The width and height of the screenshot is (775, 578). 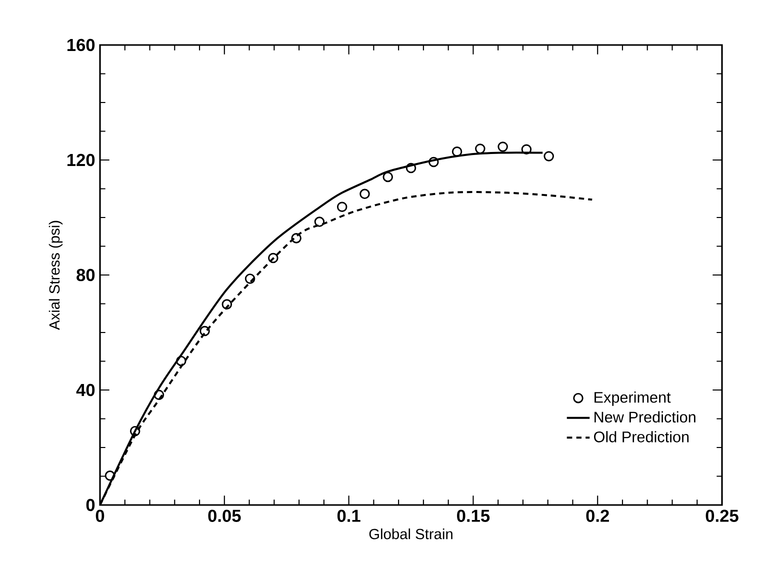 I want to click on x-tick-label: 0.1, so click(x=348, y=516).